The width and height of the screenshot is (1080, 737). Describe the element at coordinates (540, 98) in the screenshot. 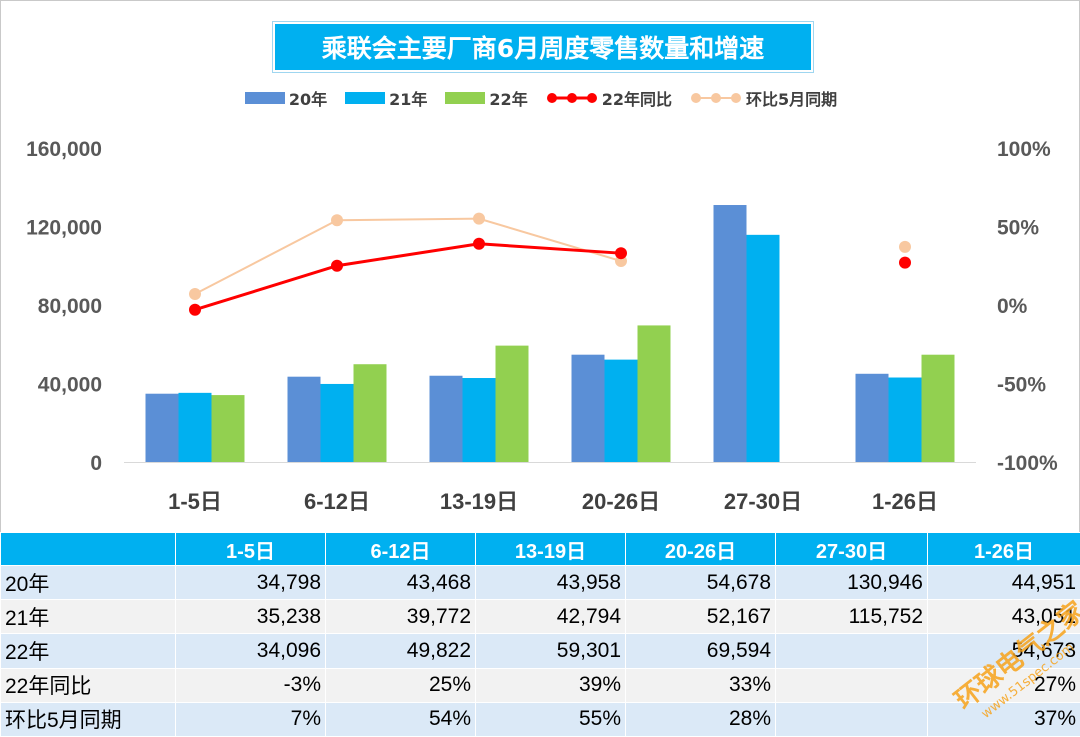

I see `chart-legend: 20年 21年 22年 22年同比 环比5月同期` at that location.